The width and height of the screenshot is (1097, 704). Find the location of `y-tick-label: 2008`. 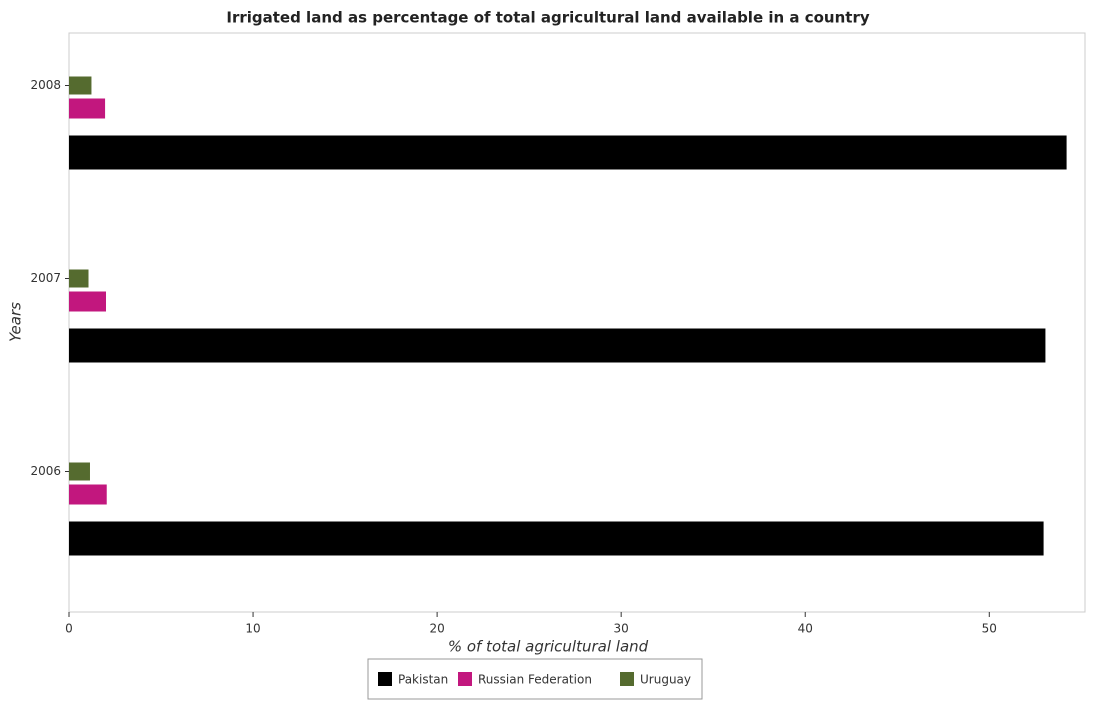

y-tick-label: 2008 is located at coordinates (45, 85).